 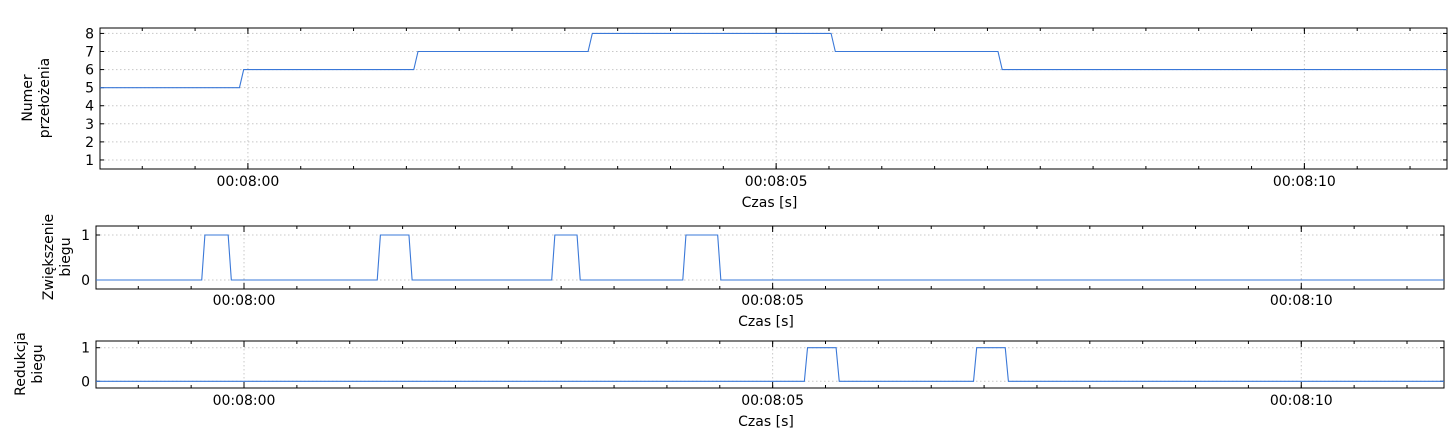 I want to click on y-axis-label: Zwiększeniebiegu, so click(x=57, y=257).